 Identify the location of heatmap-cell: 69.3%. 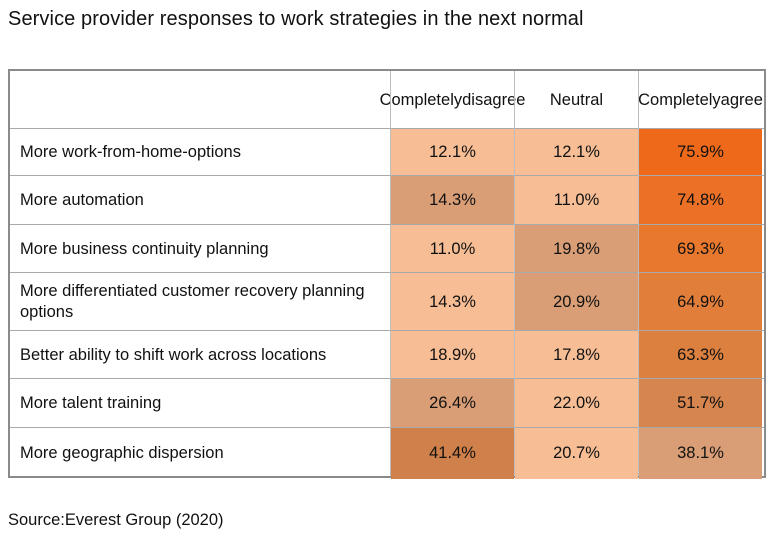
(700, 249).